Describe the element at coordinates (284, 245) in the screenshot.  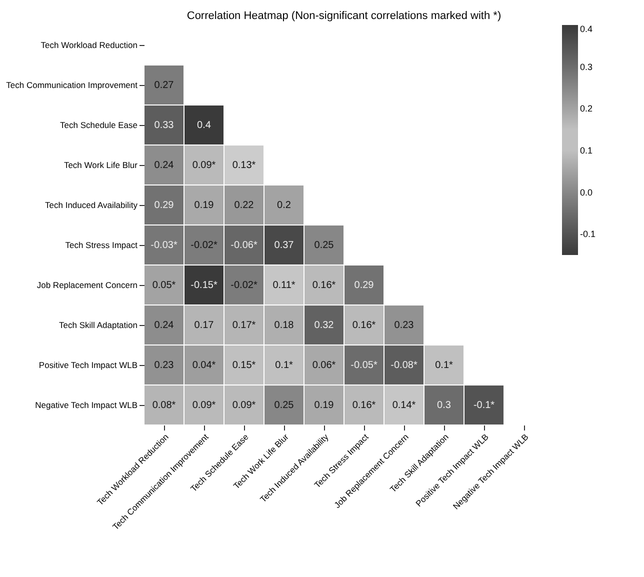
I see `data-label: 0.37` at that location.